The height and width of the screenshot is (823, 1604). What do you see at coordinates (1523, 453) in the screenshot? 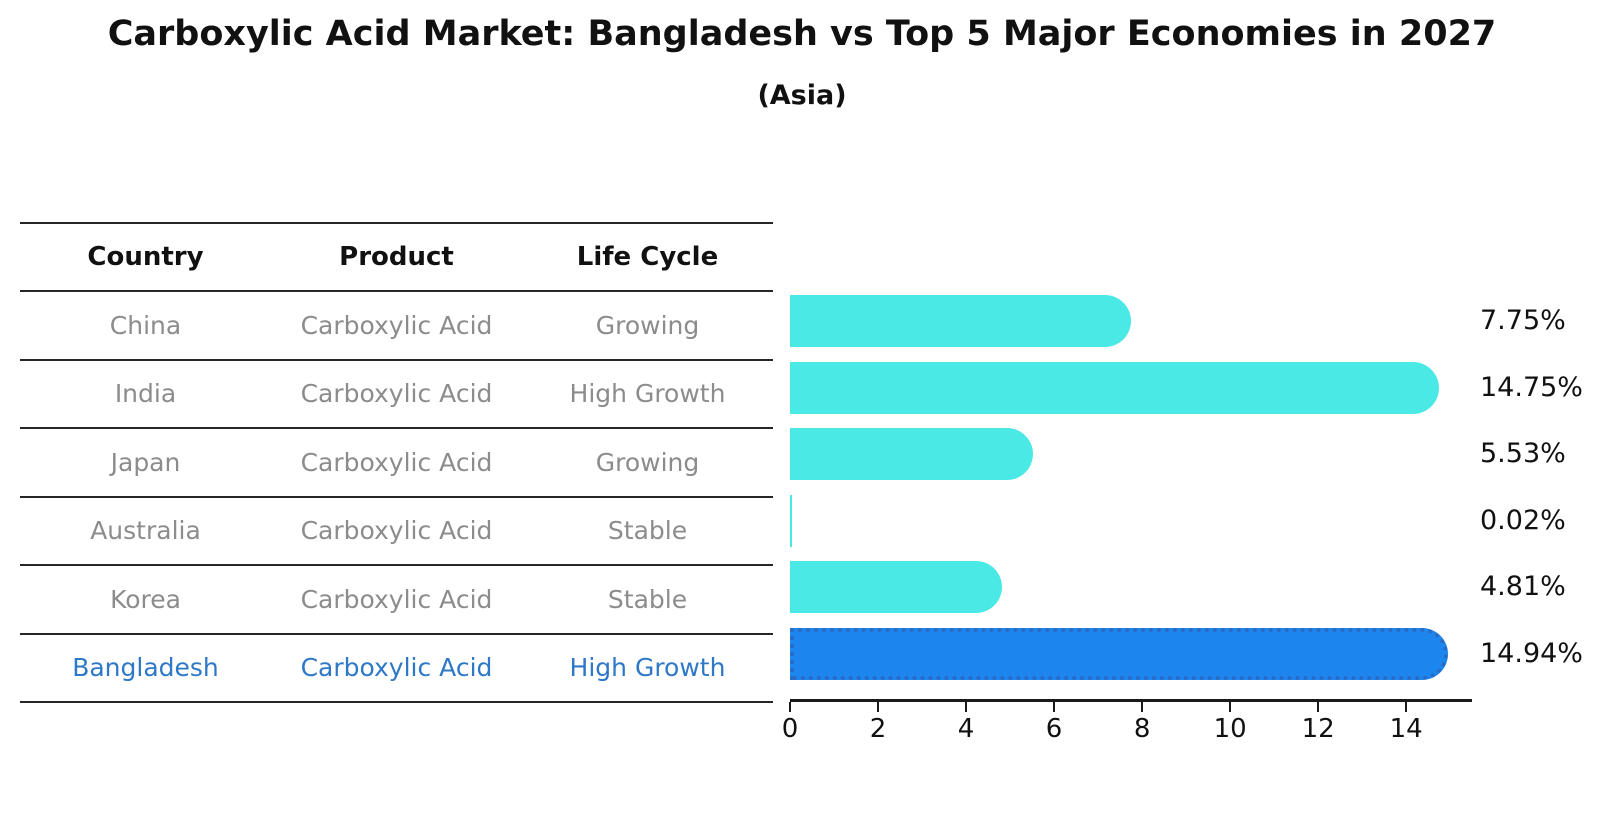
I see `value-label-japan: 5.53%` at bounding box center [1523, 453].